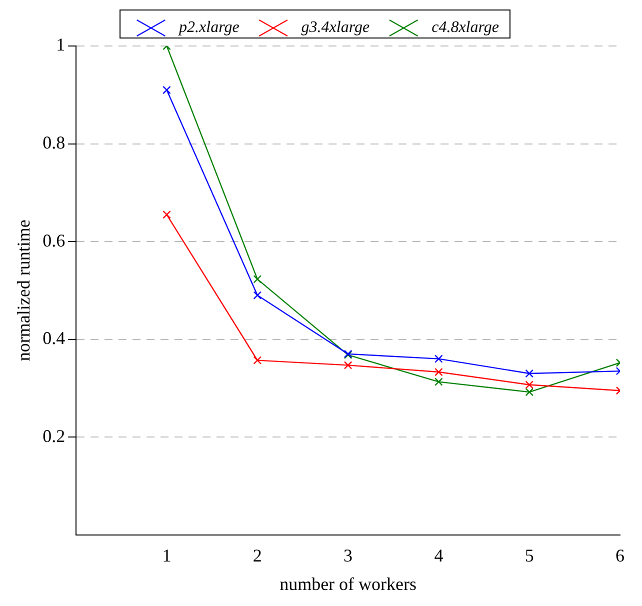 Image resolution: width=642 pixels, height=606 pixels. What do you see at coordinates (24, 291) in the screenshot?
I see `y-axis-title: normalized runtime` at bounding box center [24, 291].